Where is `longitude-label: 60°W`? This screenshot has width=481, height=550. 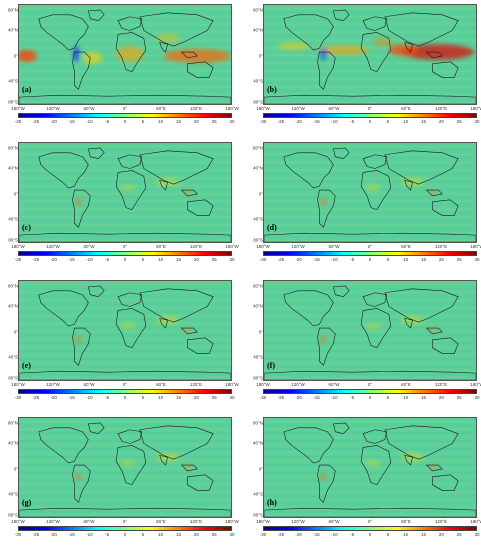
longitude-label: 60°W is located at coordinates (89, 521).